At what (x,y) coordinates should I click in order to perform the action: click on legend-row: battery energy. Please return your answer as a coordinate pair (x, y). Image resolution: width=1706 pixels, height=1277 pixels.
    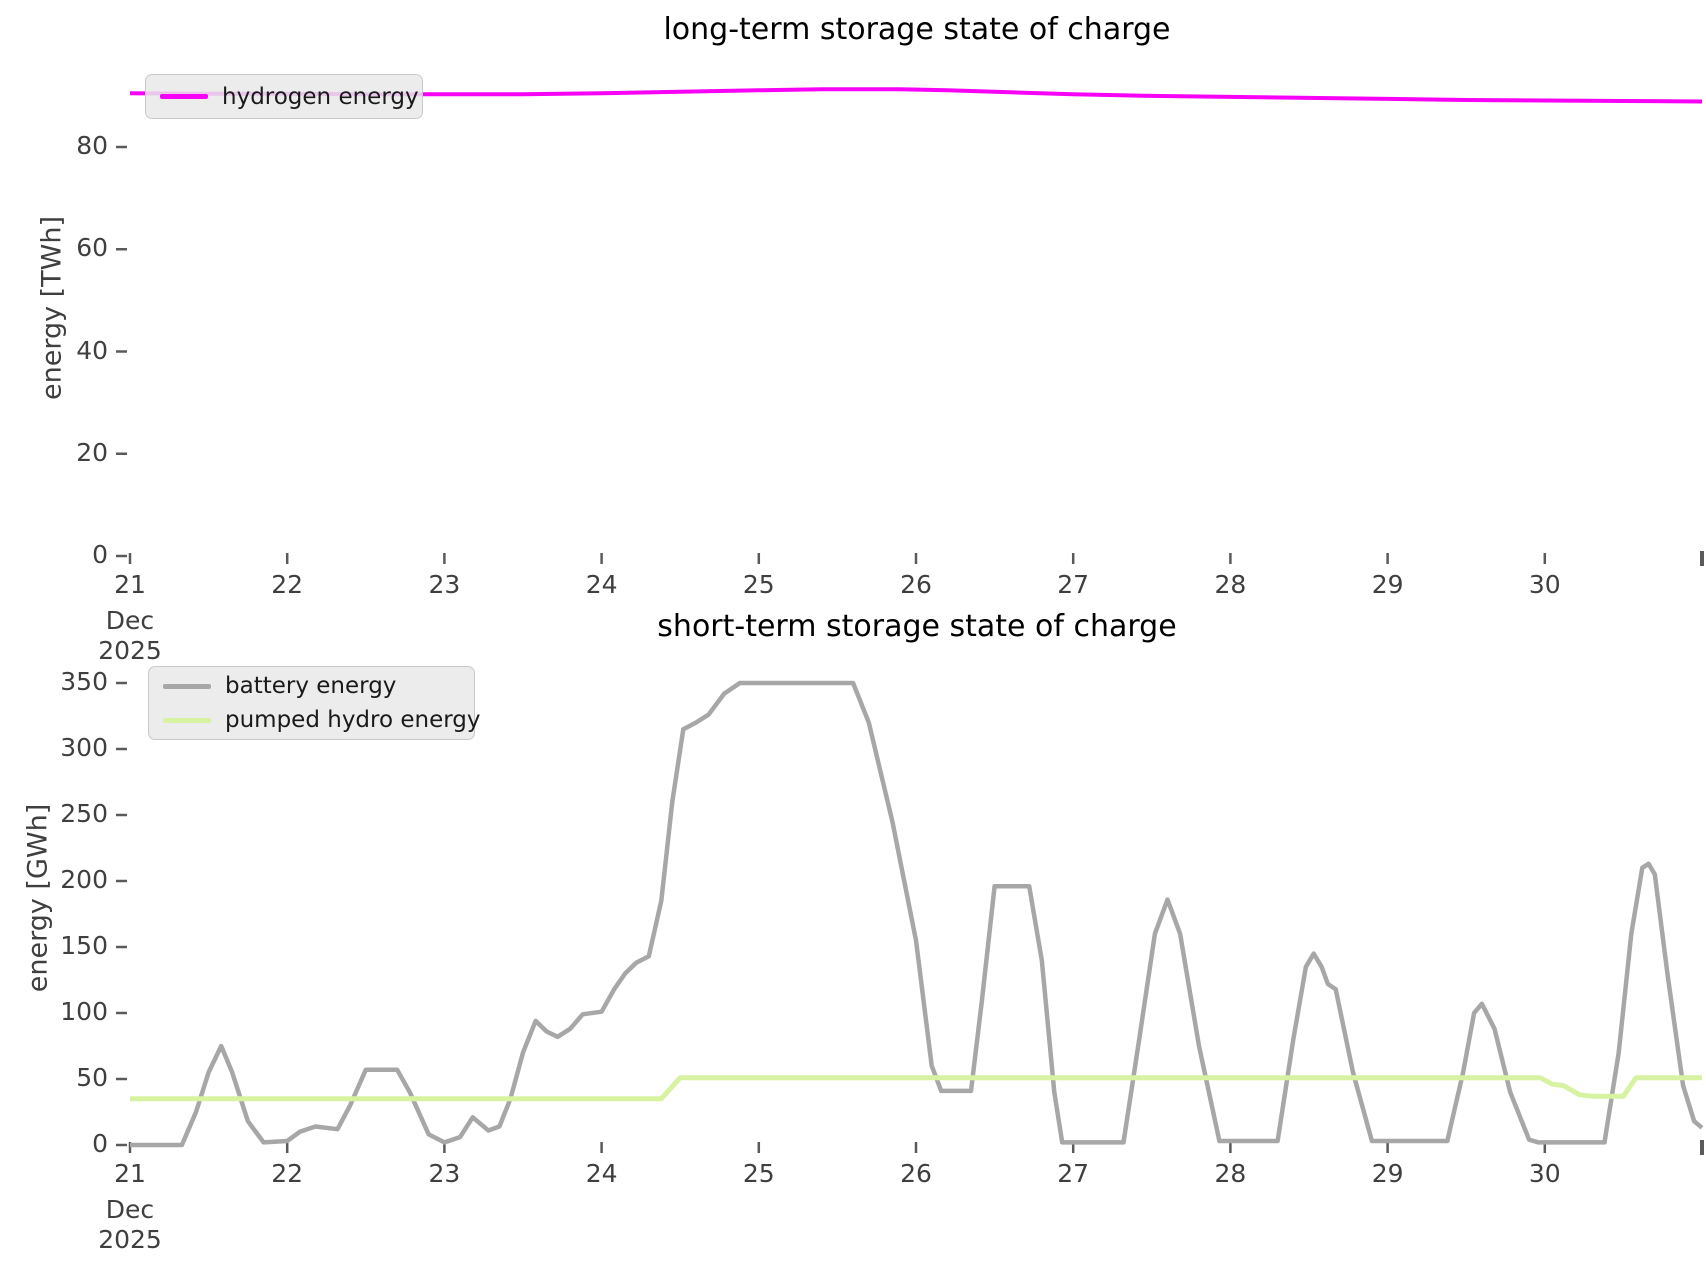
    Looking at the image, I should click on (311, 686).